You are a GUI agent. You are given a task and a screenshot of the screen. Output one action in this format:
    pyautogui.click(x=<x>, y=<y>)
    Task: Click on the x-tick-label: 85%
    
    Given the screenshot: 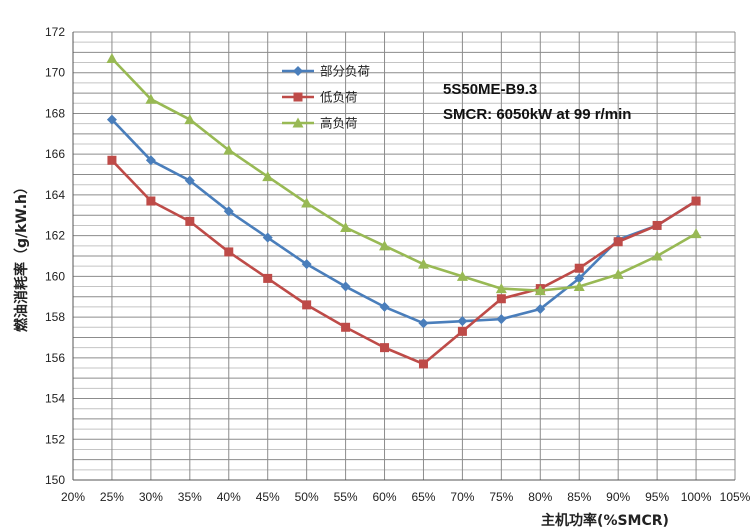 What is the action you would take?
    pyautogui.click(x=579, y=497)
    